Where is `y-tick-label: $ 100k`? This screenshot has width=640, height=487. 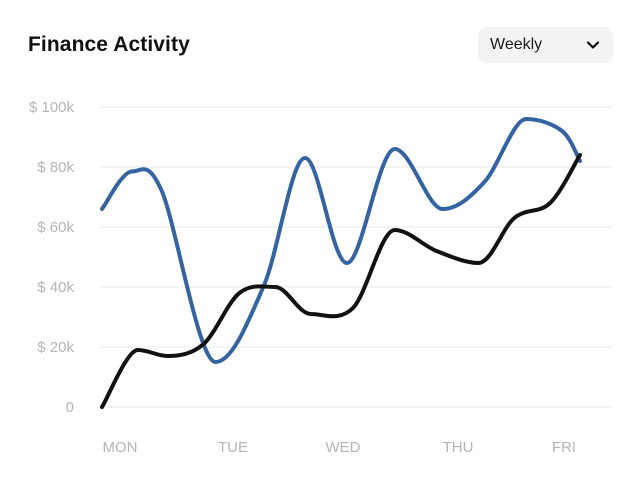
y-tick-label: $ 100k is located at coordinates (52, 107).